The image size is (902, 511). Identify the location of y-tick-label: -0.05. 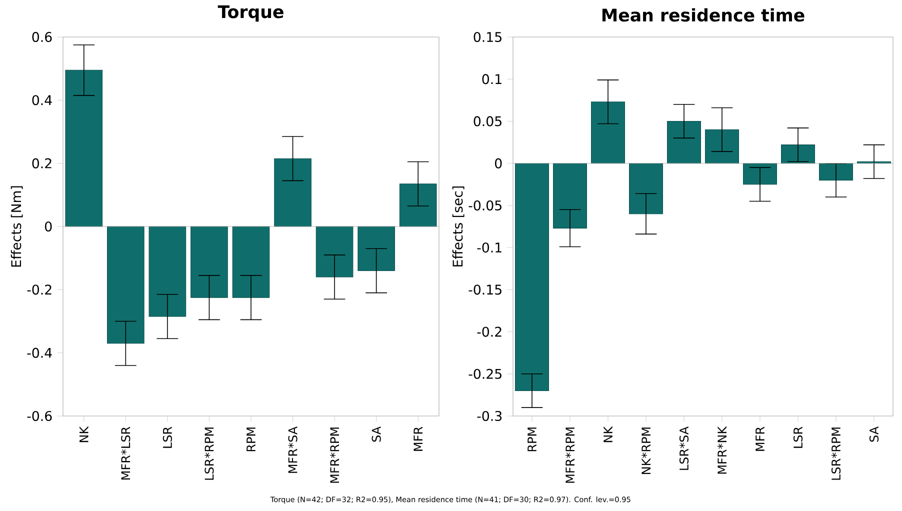
(485, 205).